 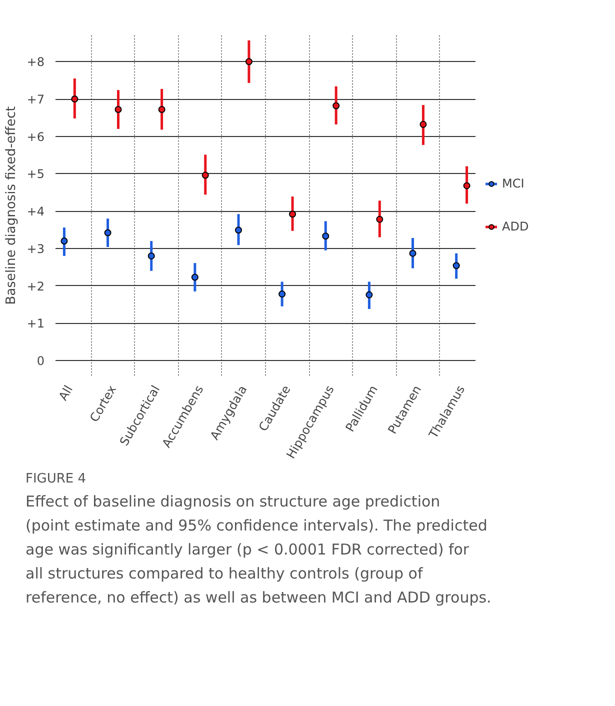 What do you see at coordinates (515, 227) in the screenshot?
I see `legend-label: ADD` at bounding box center [515, 227].